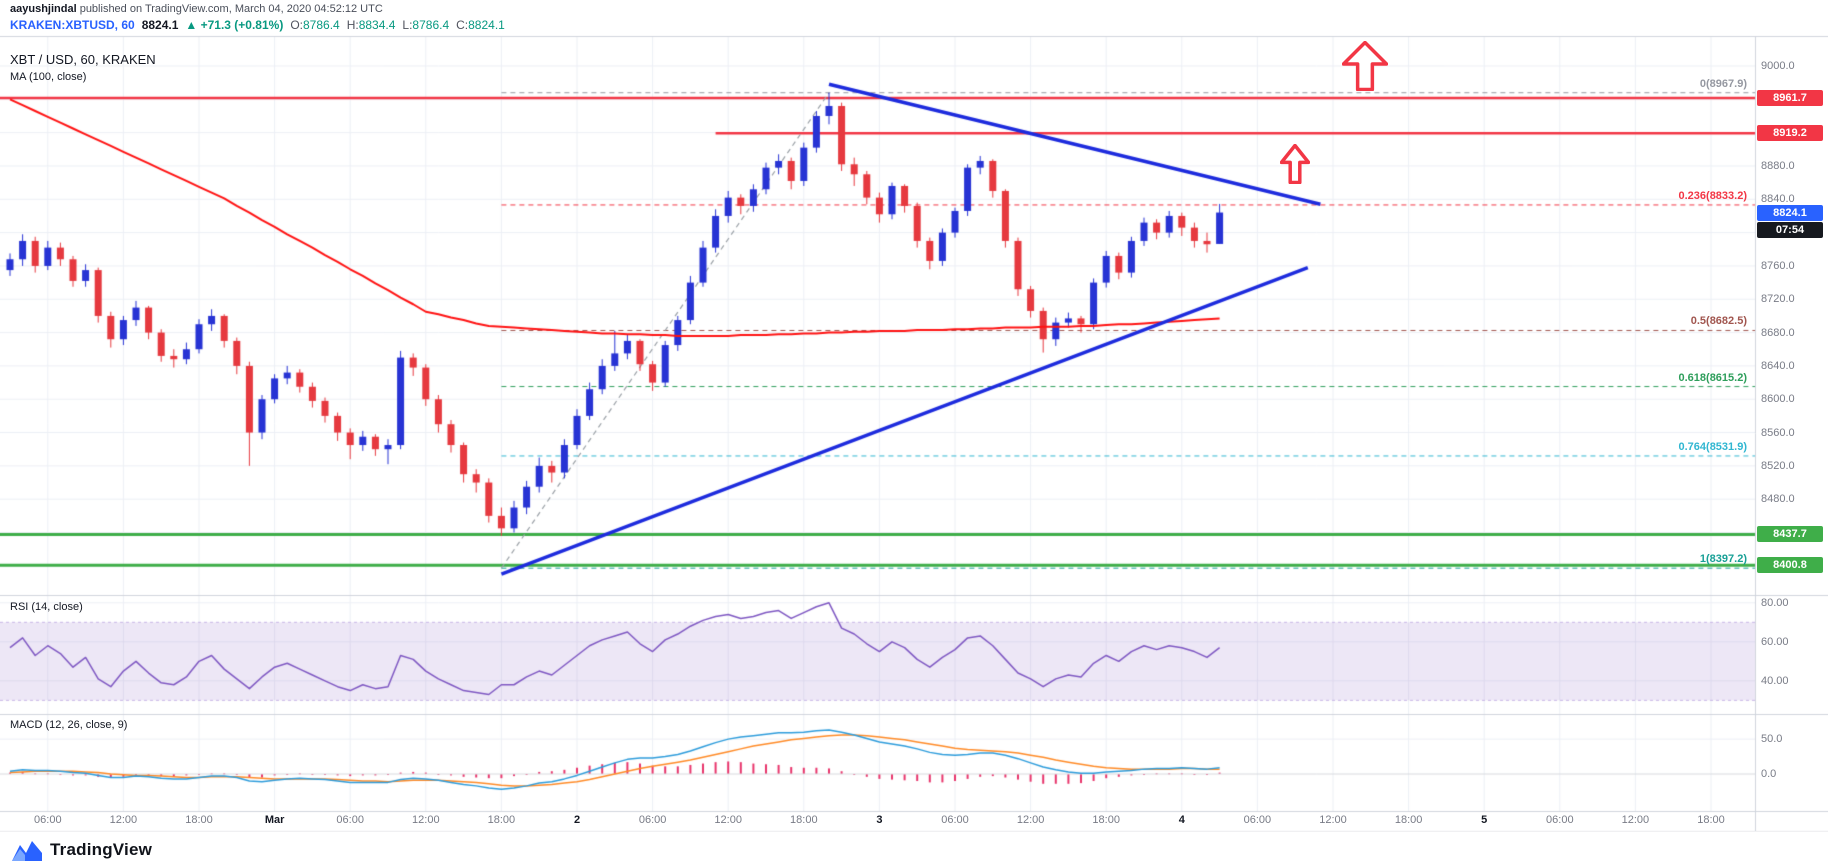 This screenshot has height=868, width=1828. What do you see at coordinates (43, 9) in the screenshot?
I see `author-name: aayushjindal` at bounding box center [43, 9].